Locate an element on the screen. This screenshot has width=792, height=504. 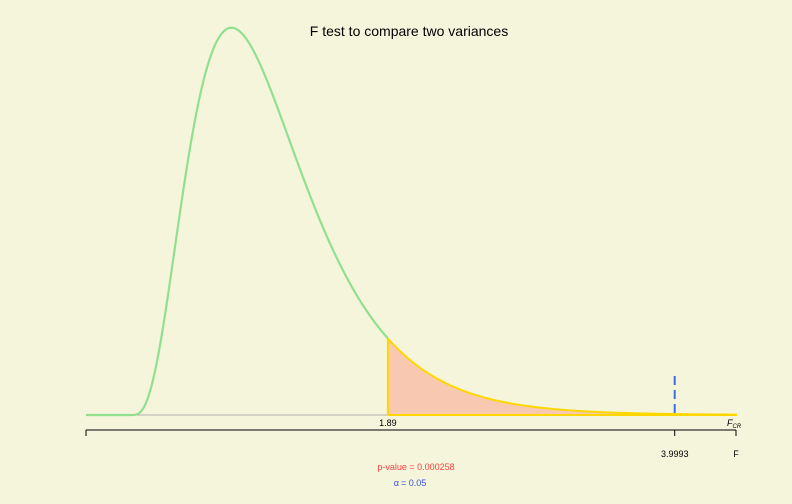
x-axis is located at coordinates (411, 432).